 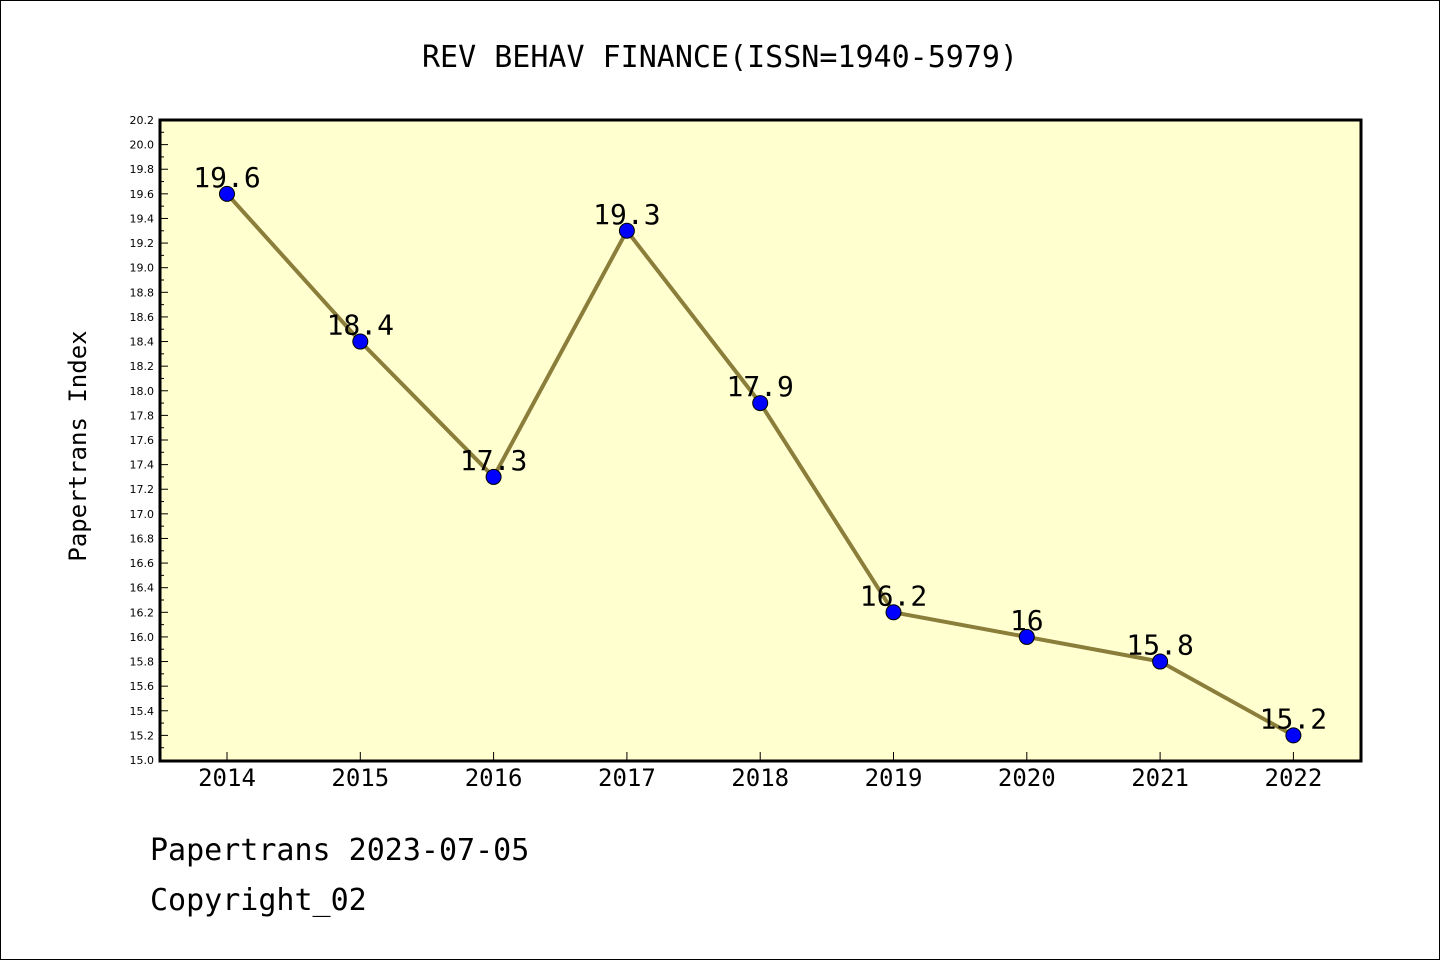 I want to click on y-tick-label: 16.6, so click(x=142, y=563).